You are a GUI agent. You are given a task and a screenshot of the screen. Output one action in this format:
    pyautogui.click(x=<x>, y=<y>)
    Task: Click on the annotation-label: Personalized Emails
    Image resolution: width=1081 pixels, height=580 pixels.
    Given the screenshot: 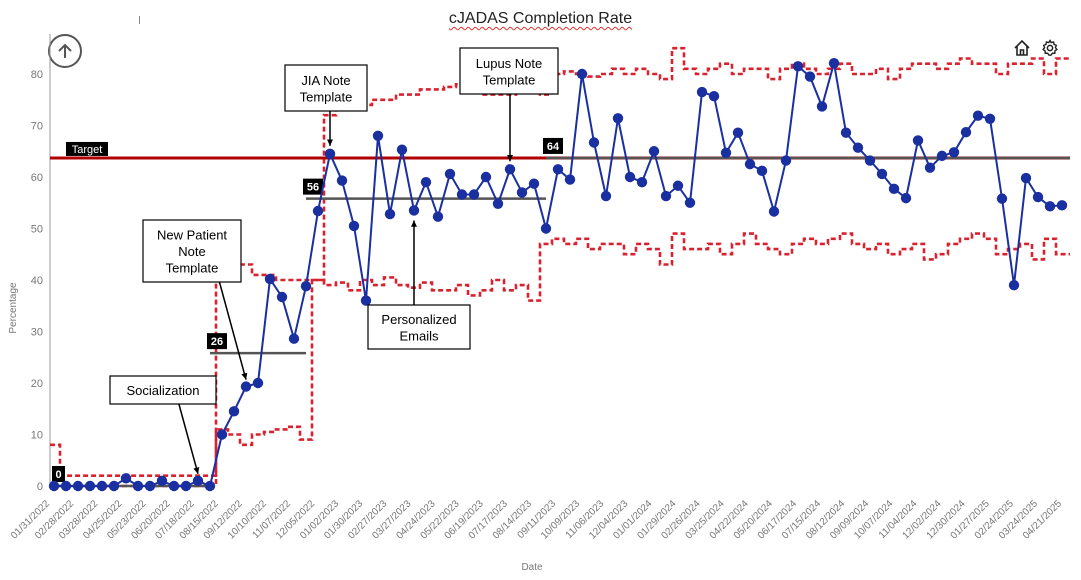 What is the action you would take?
    pyautogui.click(x=418, y=328)
    